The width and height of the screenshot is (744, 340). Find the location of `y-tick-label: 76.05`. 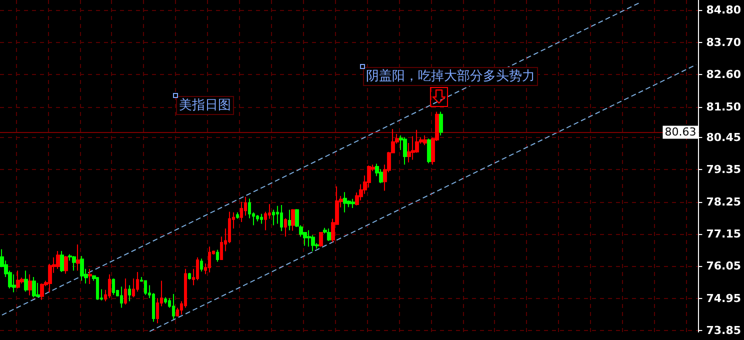

y-tick-label: 76.05 is located at coordinates (724, 266).